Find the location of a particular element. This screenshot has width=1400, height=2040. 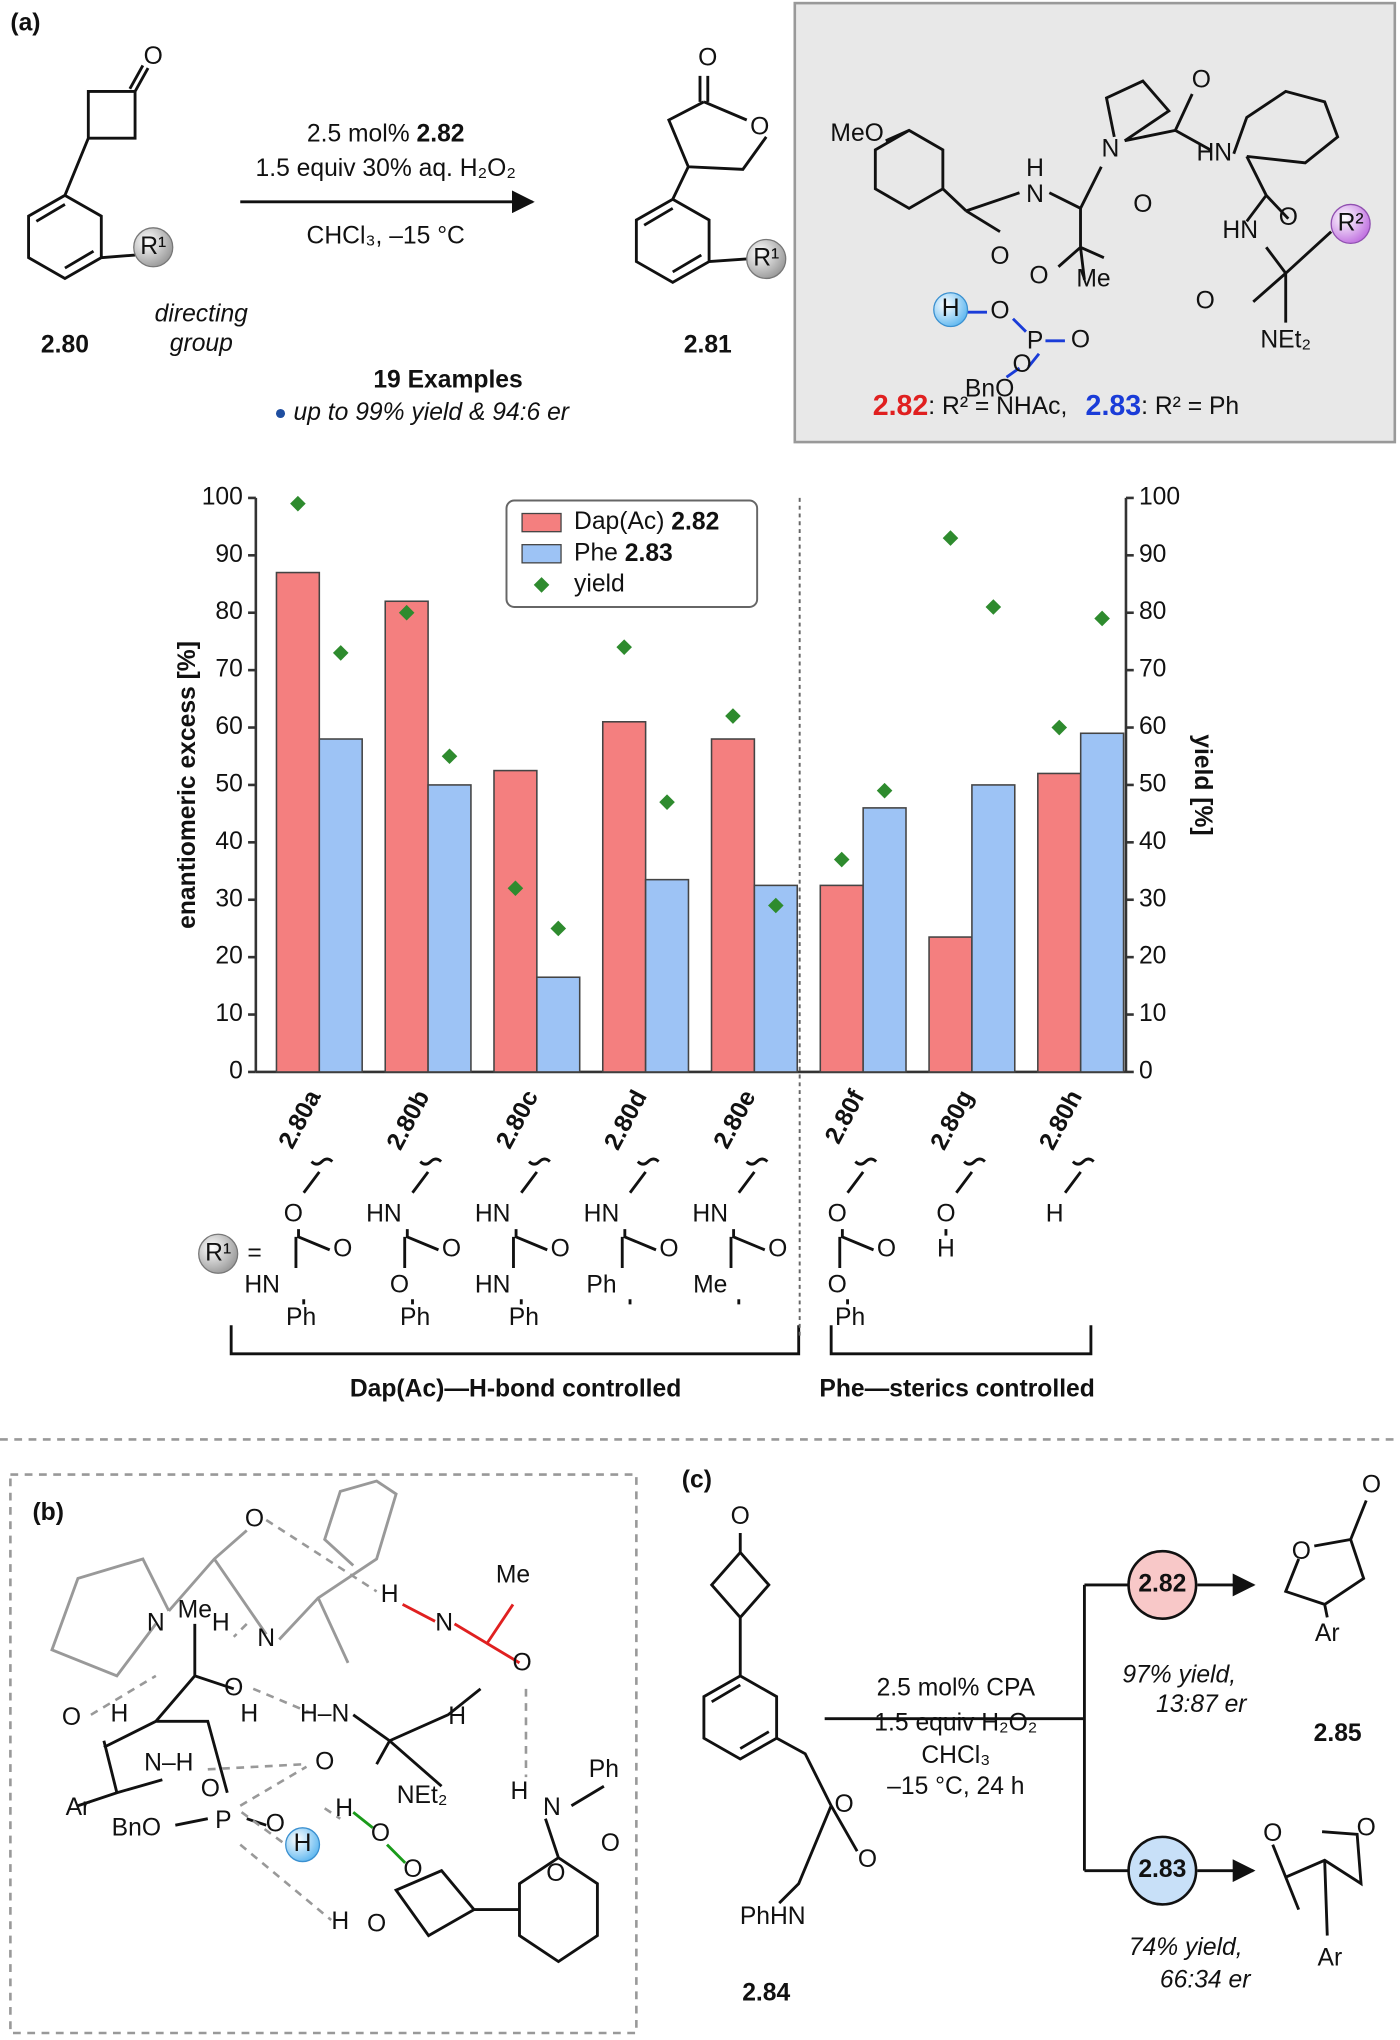

atom-label: BnO is located at coordinates (136, 1828).